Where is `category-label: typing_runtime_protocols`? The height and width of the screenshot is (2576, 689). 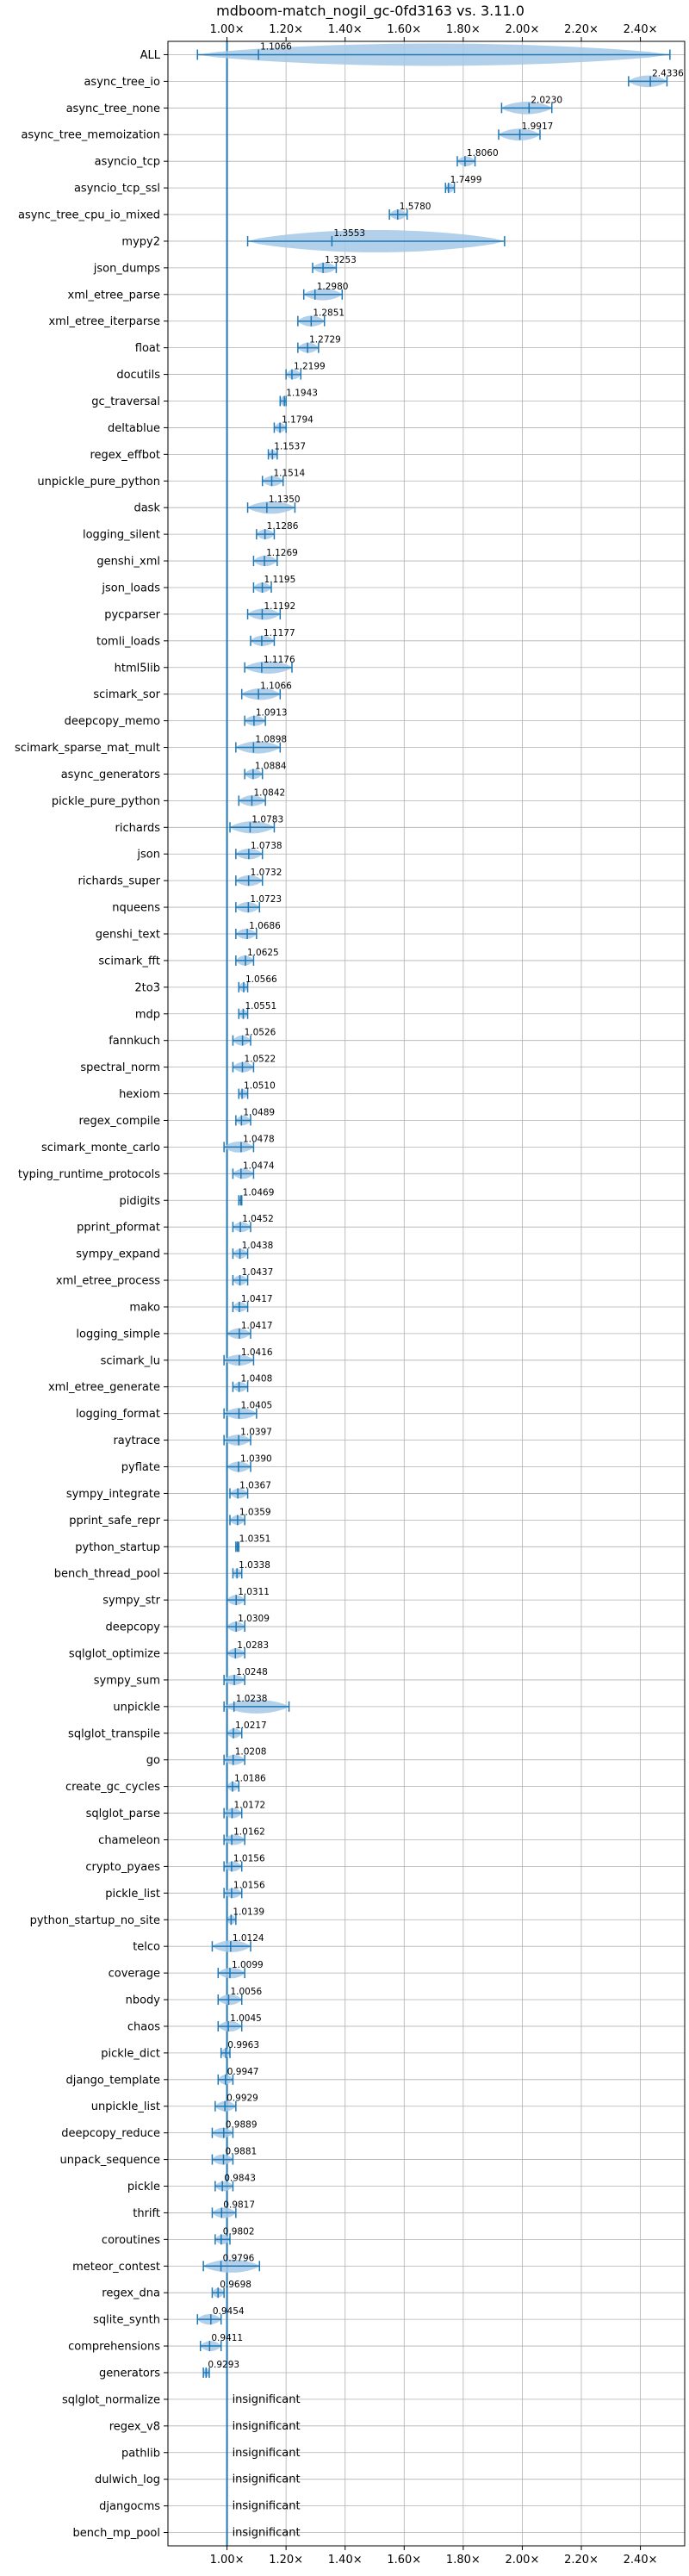 category-label: typing_runtime_protocols is located at coordinates (89, 1175).